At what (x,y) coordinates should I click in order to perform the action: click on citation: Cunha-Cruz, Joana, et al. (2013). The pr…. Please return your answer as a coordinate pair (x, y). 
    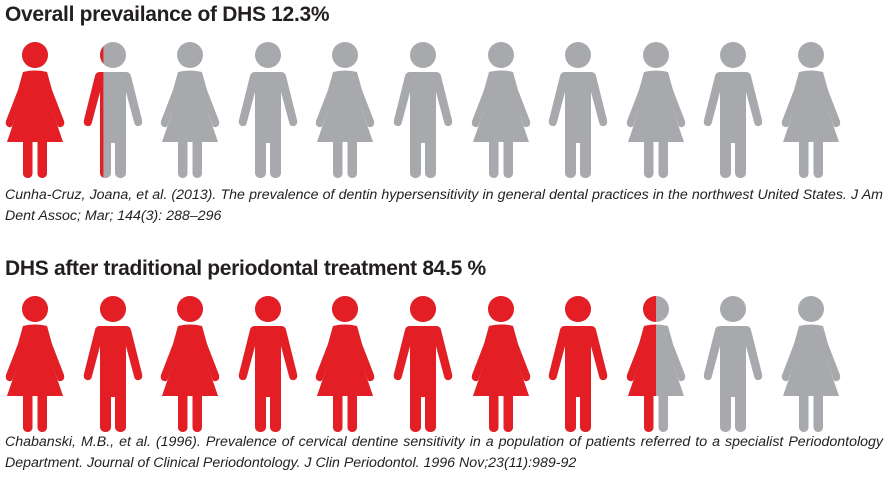
    Looking at the image, I should click on (444, 205).